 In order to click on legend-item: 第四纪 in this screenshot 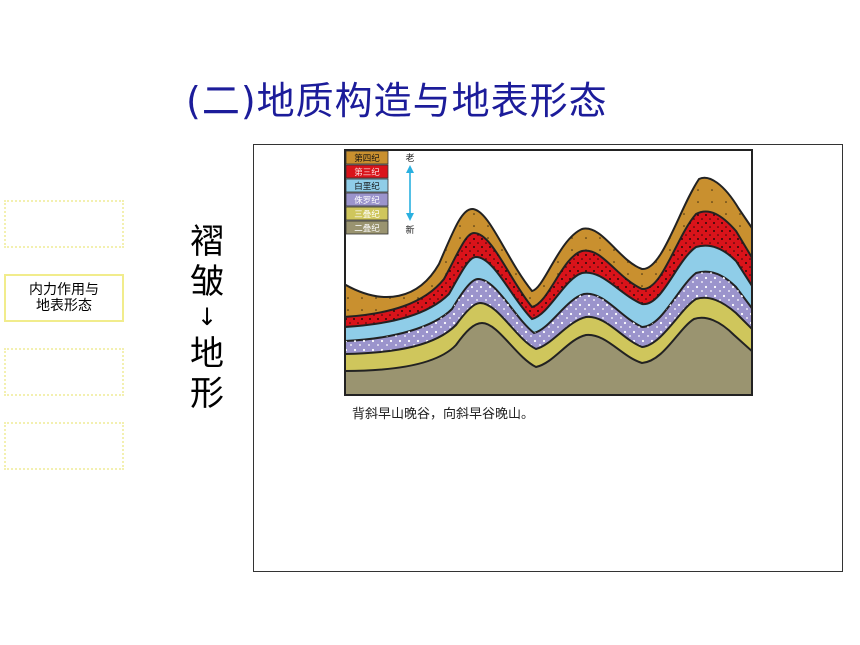, I will do `click(367, 157)`.